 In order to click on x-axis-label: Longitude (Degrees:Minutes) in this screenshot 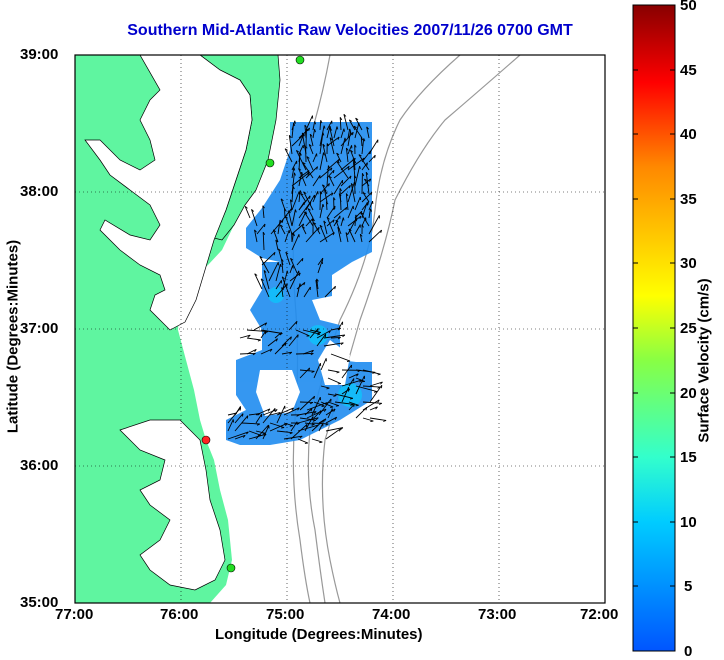, I will do `click(319, 634)`.